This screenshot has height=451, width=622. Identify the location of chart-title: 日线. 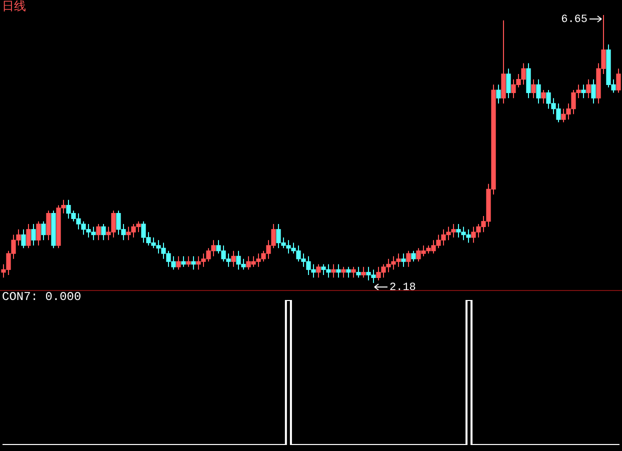
(14, 7).